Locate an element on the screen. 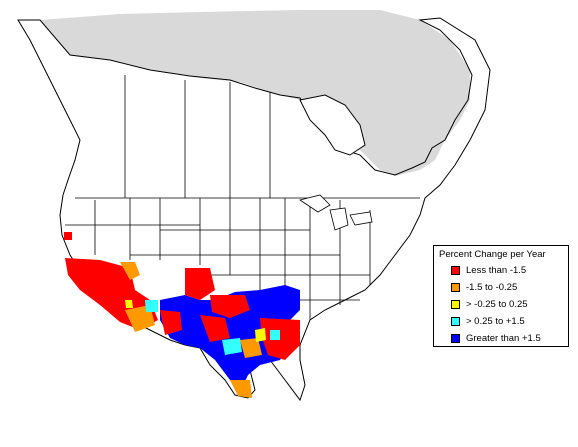 This screenshot has width=578, height=447. legend-label: > -0.25 to 0.25 is located at coordinates (497, 304).